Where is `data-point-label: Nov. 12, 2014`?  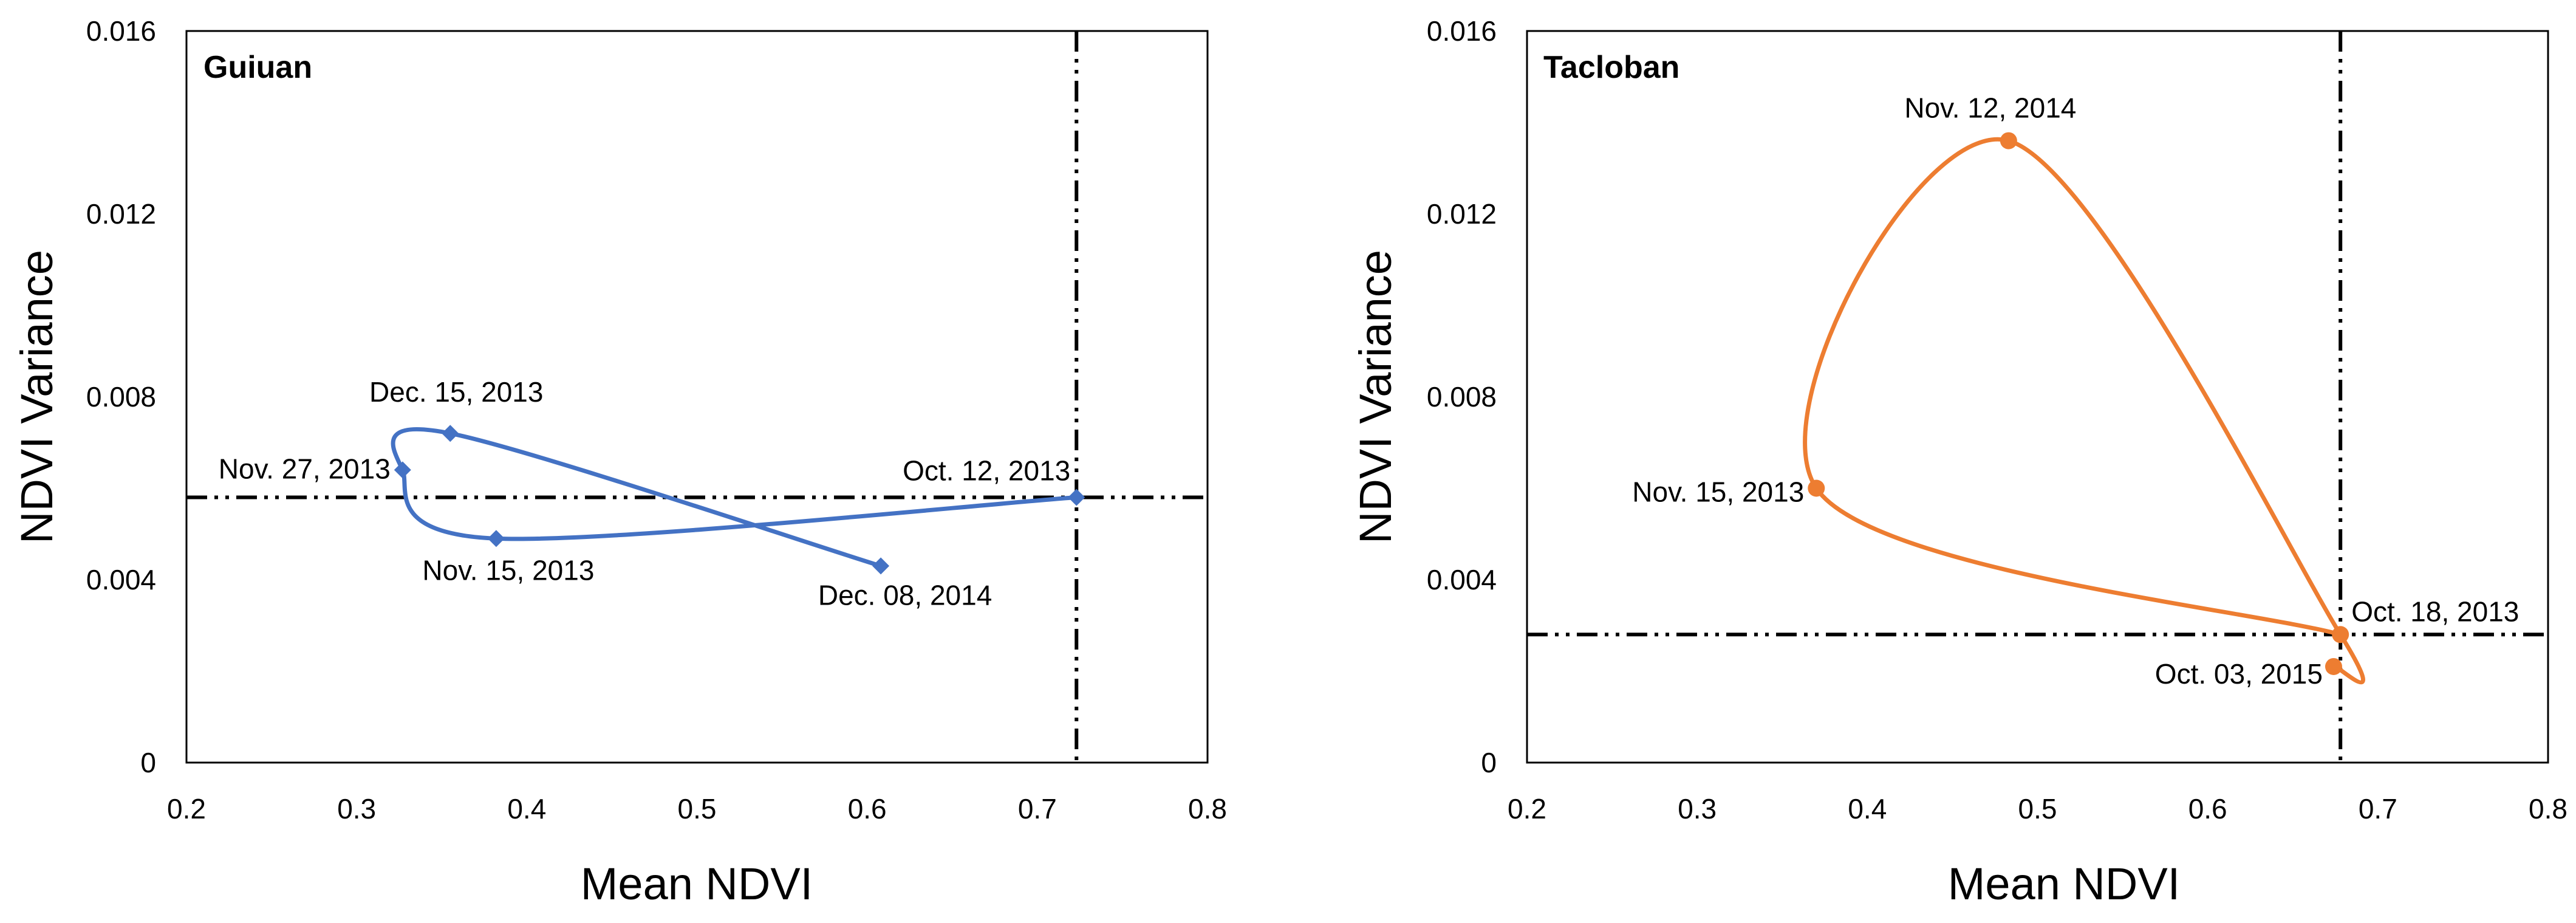 data-point-label: Nov. 12, 2014 is located at coordinates (1990, 108).